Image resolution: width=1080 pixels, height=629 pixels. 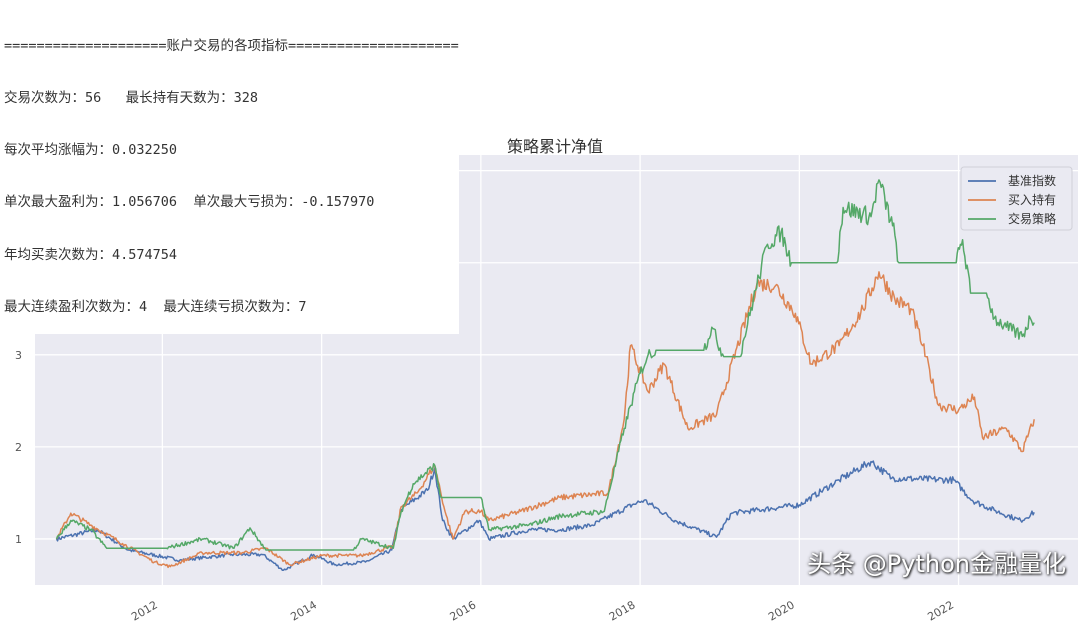 What do you see at coordinates (1032, 218) in the screenshot?
I see `legend-label: 交易策略` at bounding box center [1032, 218].